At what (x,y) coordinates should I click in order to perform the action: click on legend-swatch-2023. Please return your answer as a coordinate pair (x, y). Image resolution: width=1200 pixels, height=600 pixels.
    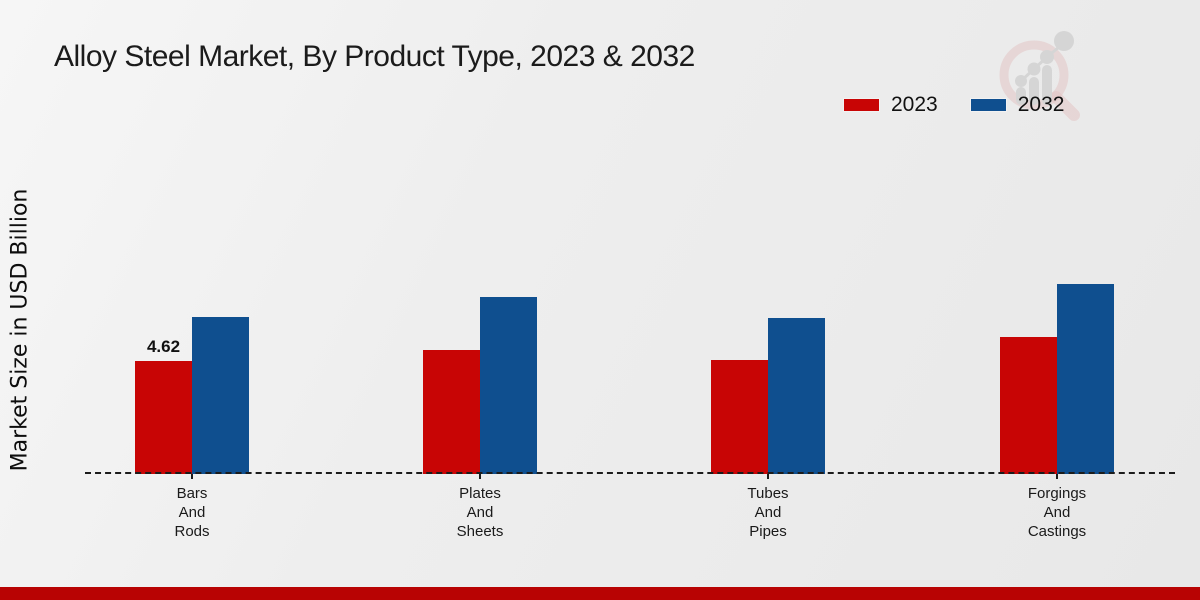
    Looking at the image, I should click on (861, 105).